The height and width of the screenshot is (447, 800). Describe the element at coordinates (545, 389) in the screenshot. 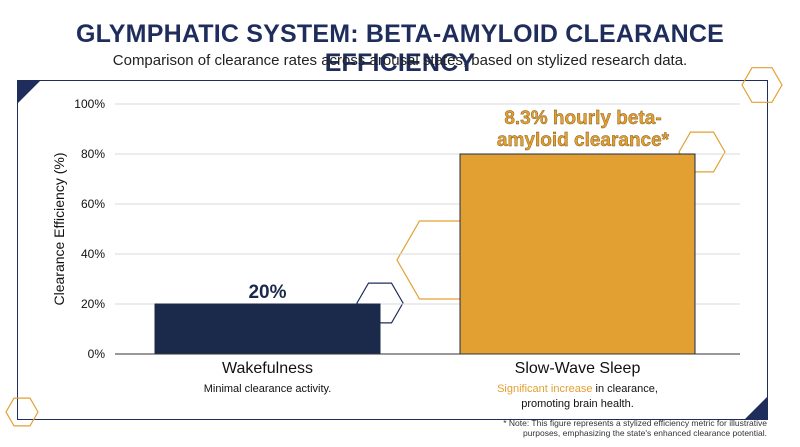

I see `sleep-description-highlight: Significant increase` at that location.